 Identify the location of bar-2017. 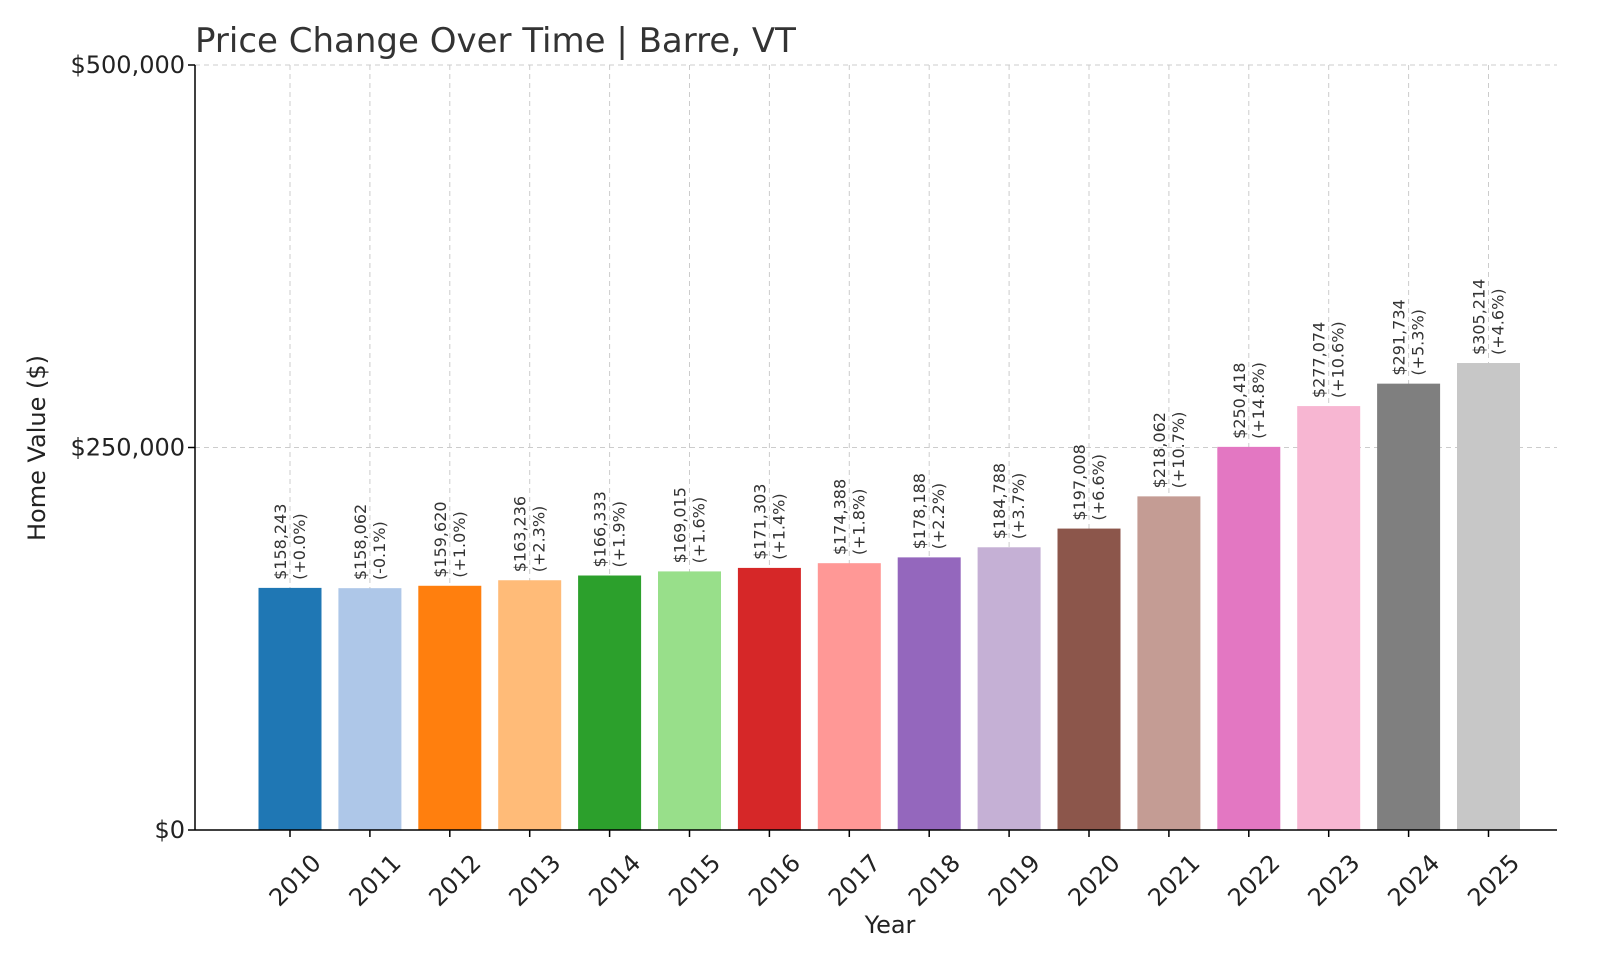
(849, 696).